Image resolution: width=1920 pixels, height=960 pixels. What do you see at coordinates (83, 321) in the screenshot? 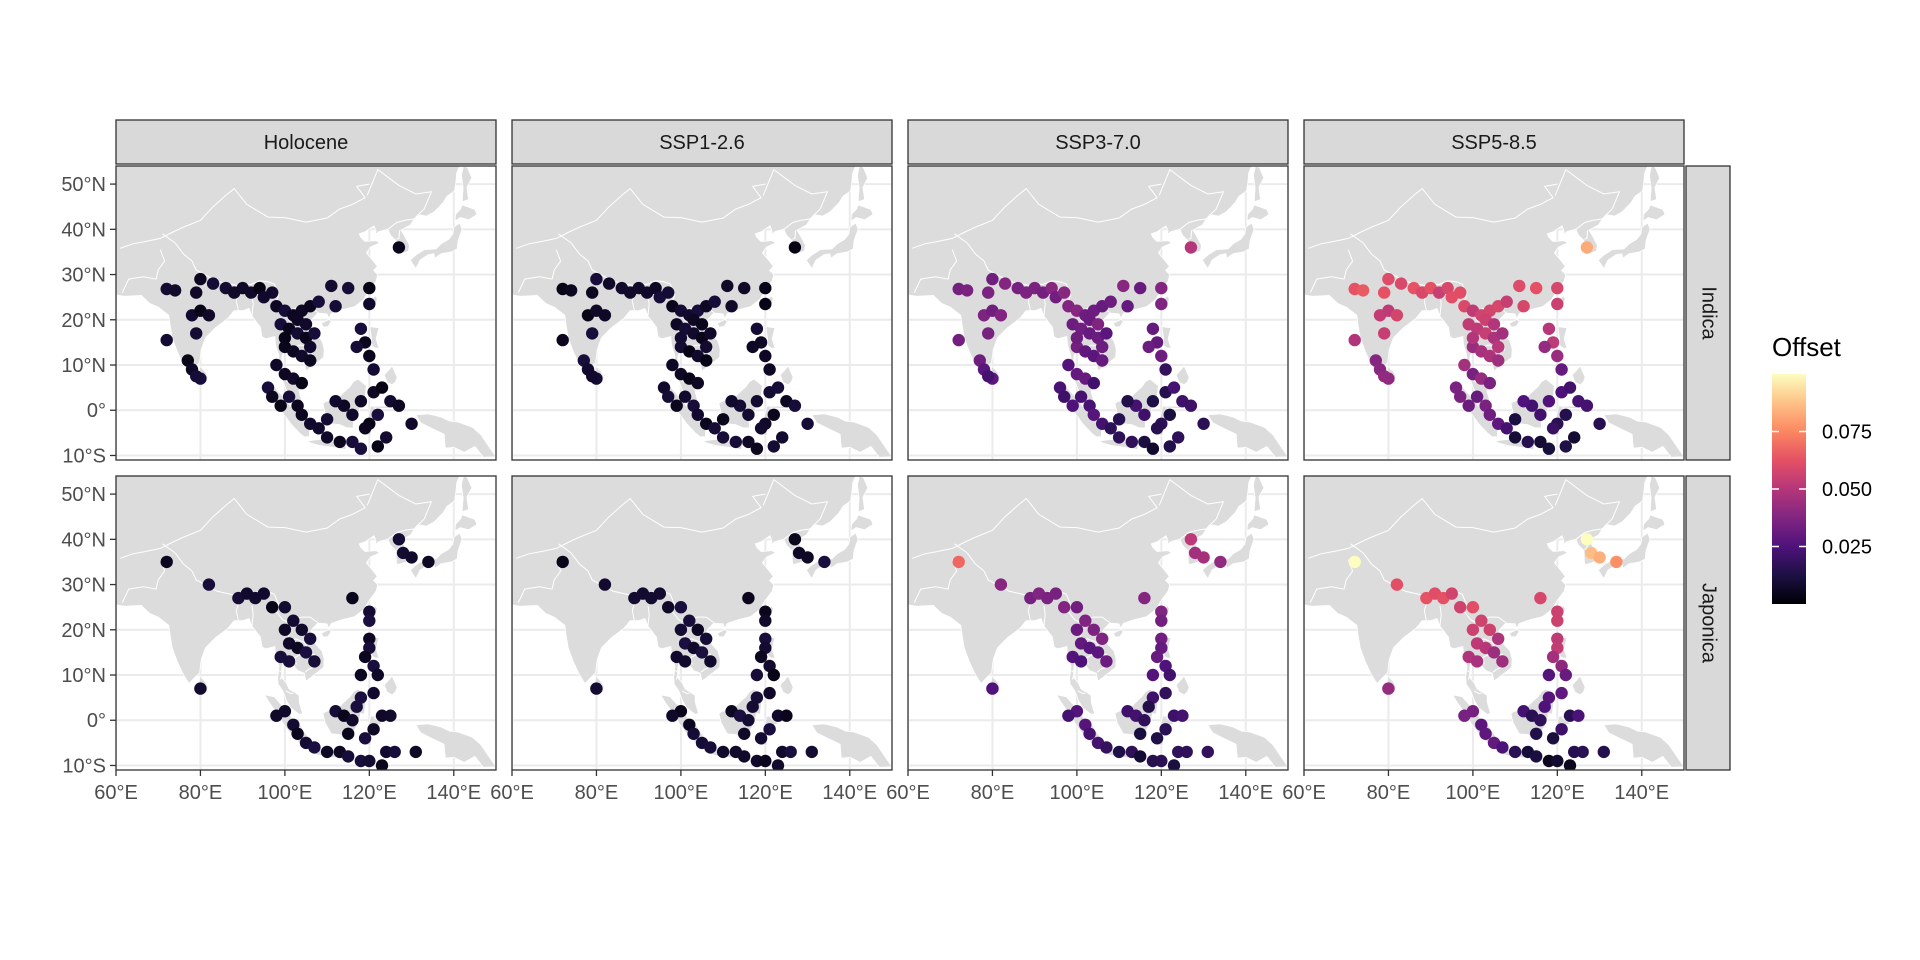
I see `y-tick-label: 20°N` at bounding box center [83, 321].